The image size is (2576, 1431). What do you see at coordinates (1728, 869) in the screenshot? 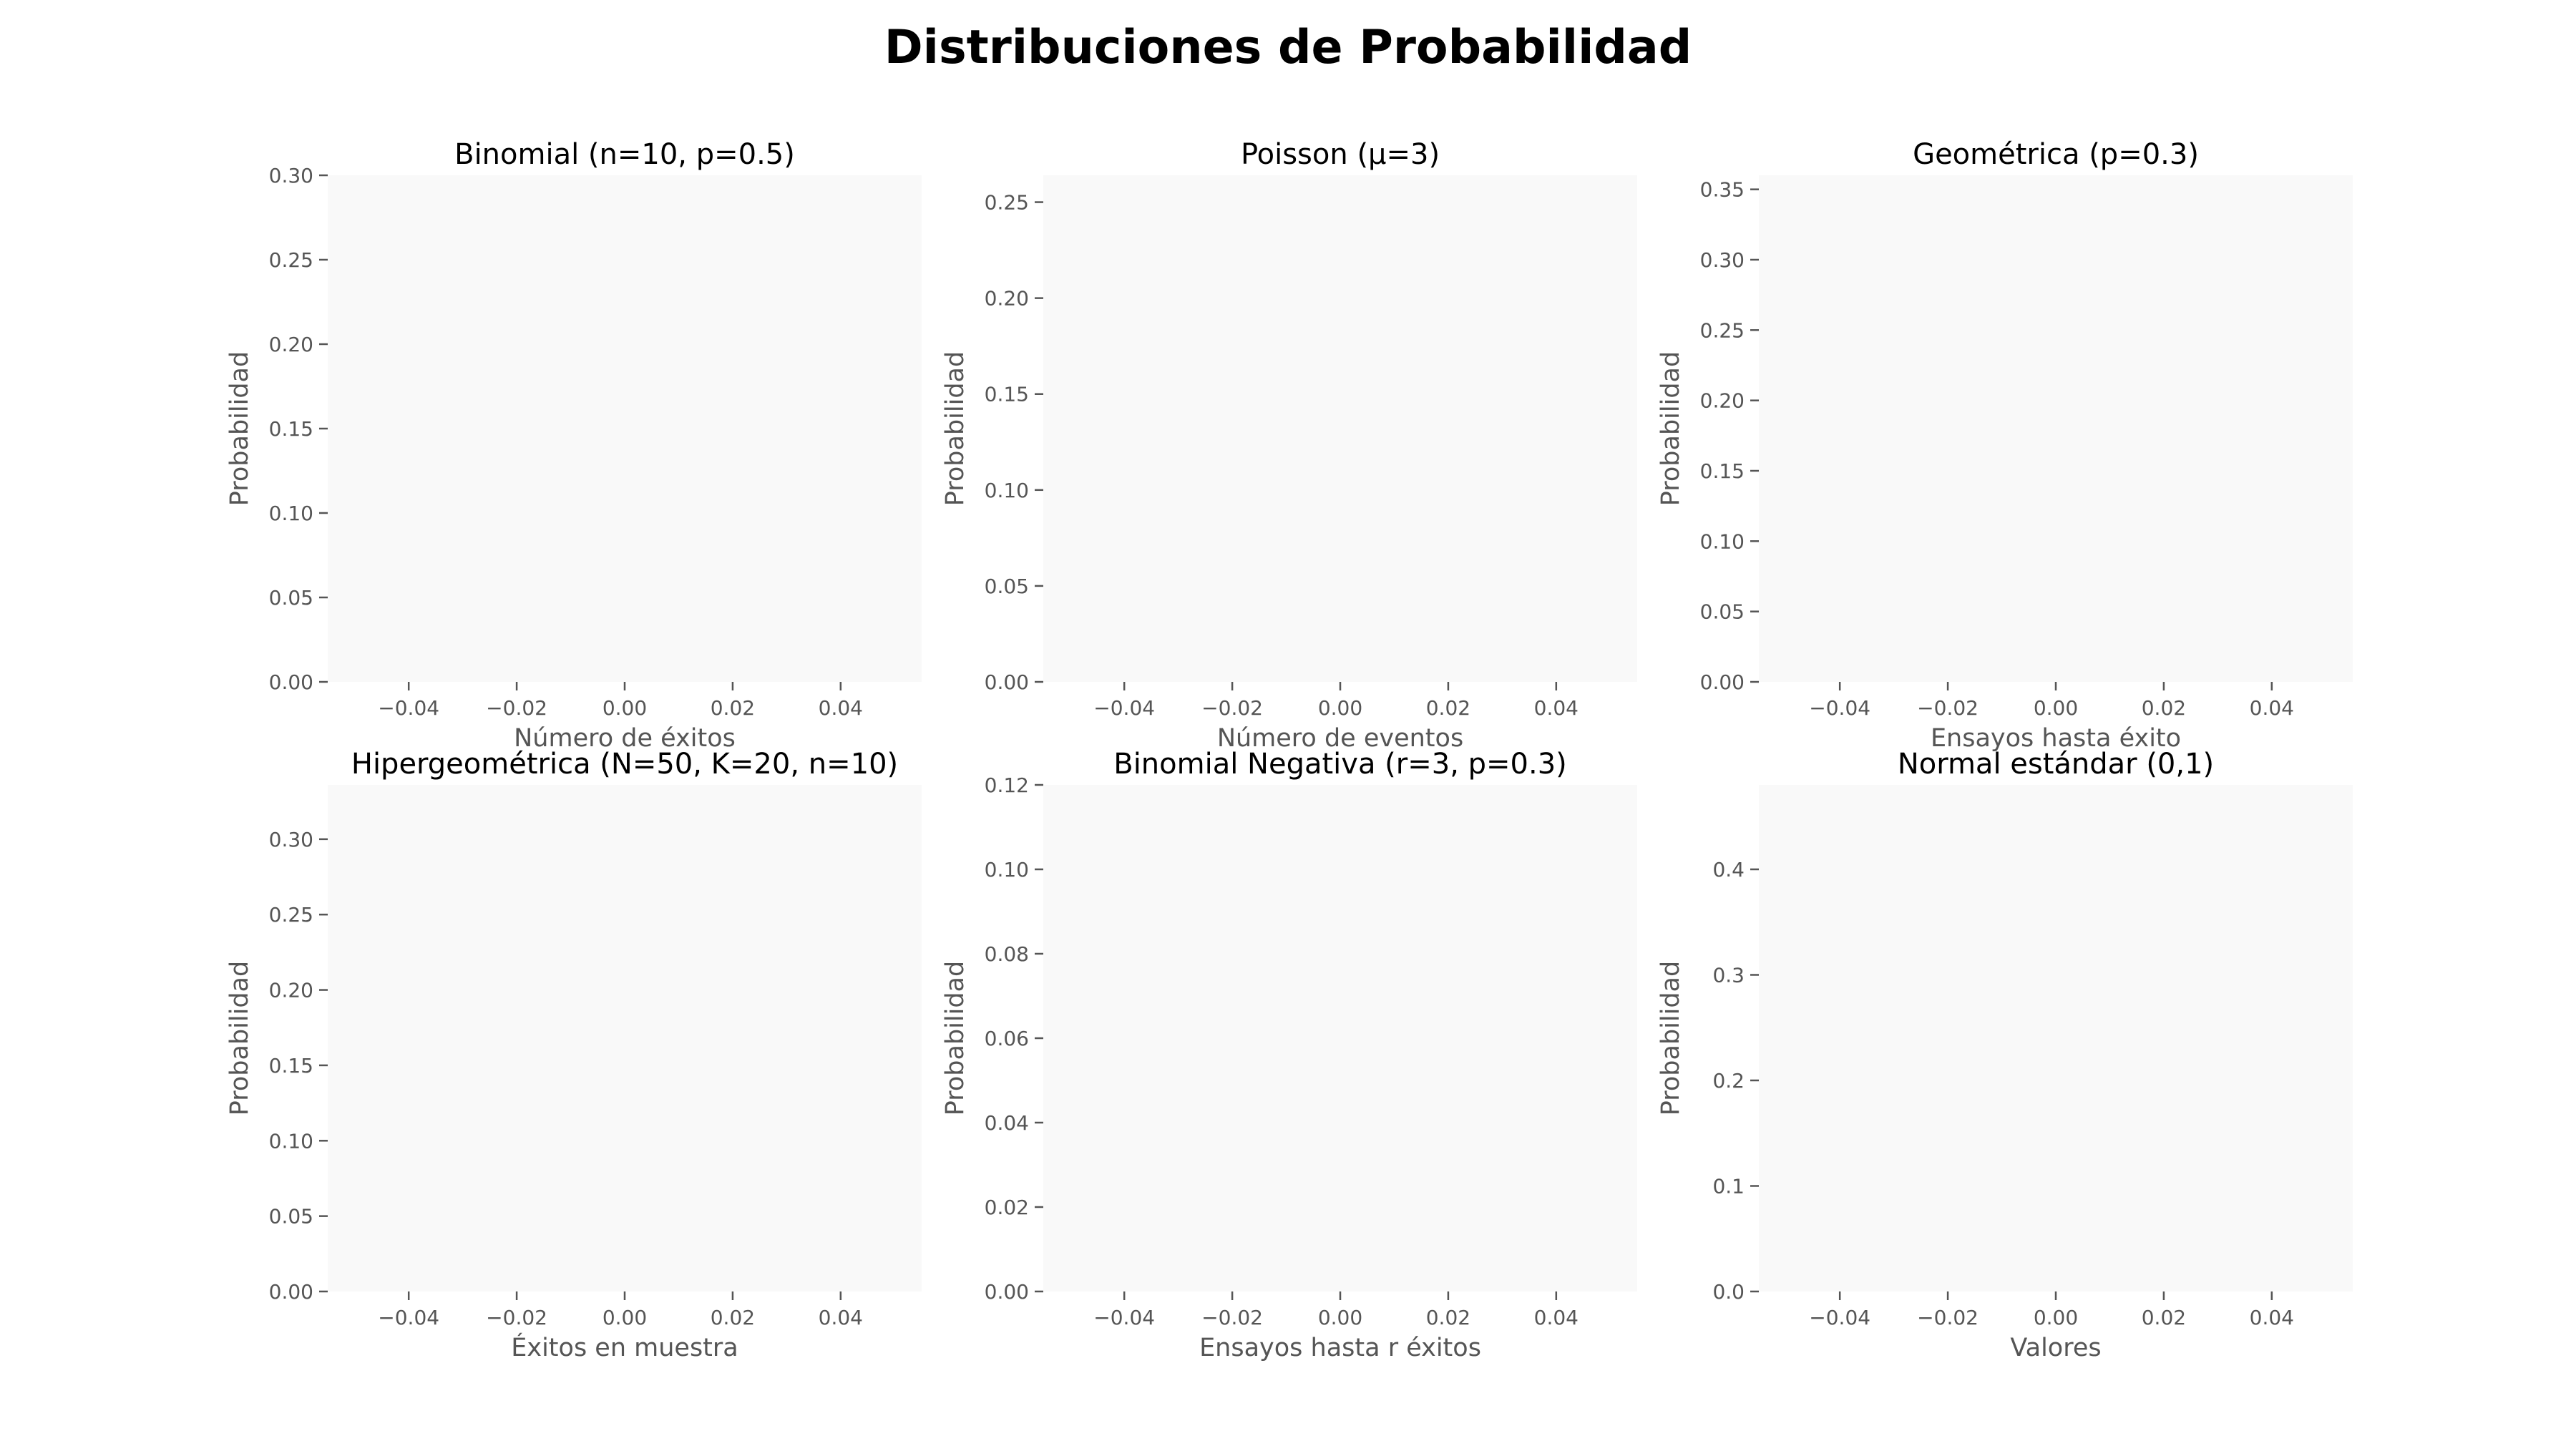
I see `y-tick-label: 0.4` at bounding box center [1728, 869].